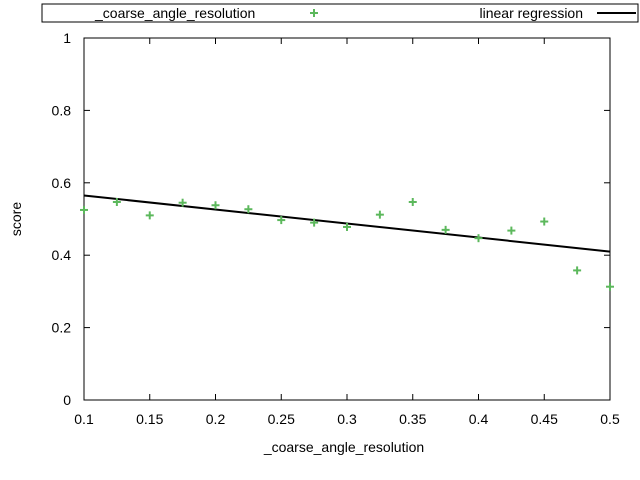 The width and height of the screenshot is (640, 480). Describe the element at coordinates (62, 328) in the screenshot. I see `y-tick-label: 0.2` at that location.